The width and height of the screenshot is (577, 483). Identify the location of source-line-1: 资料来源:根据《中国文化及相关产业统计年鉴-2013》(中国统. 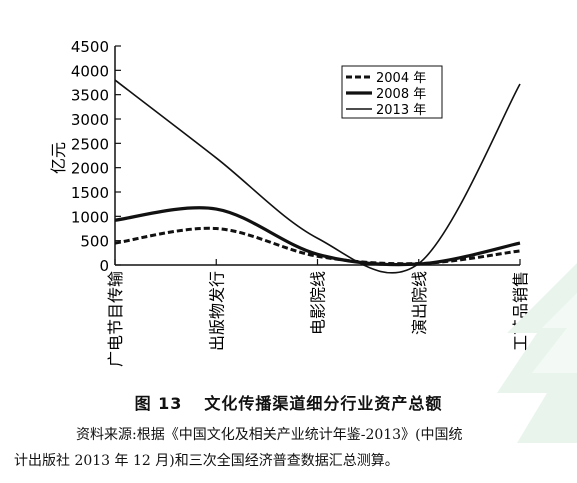
(269, 435).